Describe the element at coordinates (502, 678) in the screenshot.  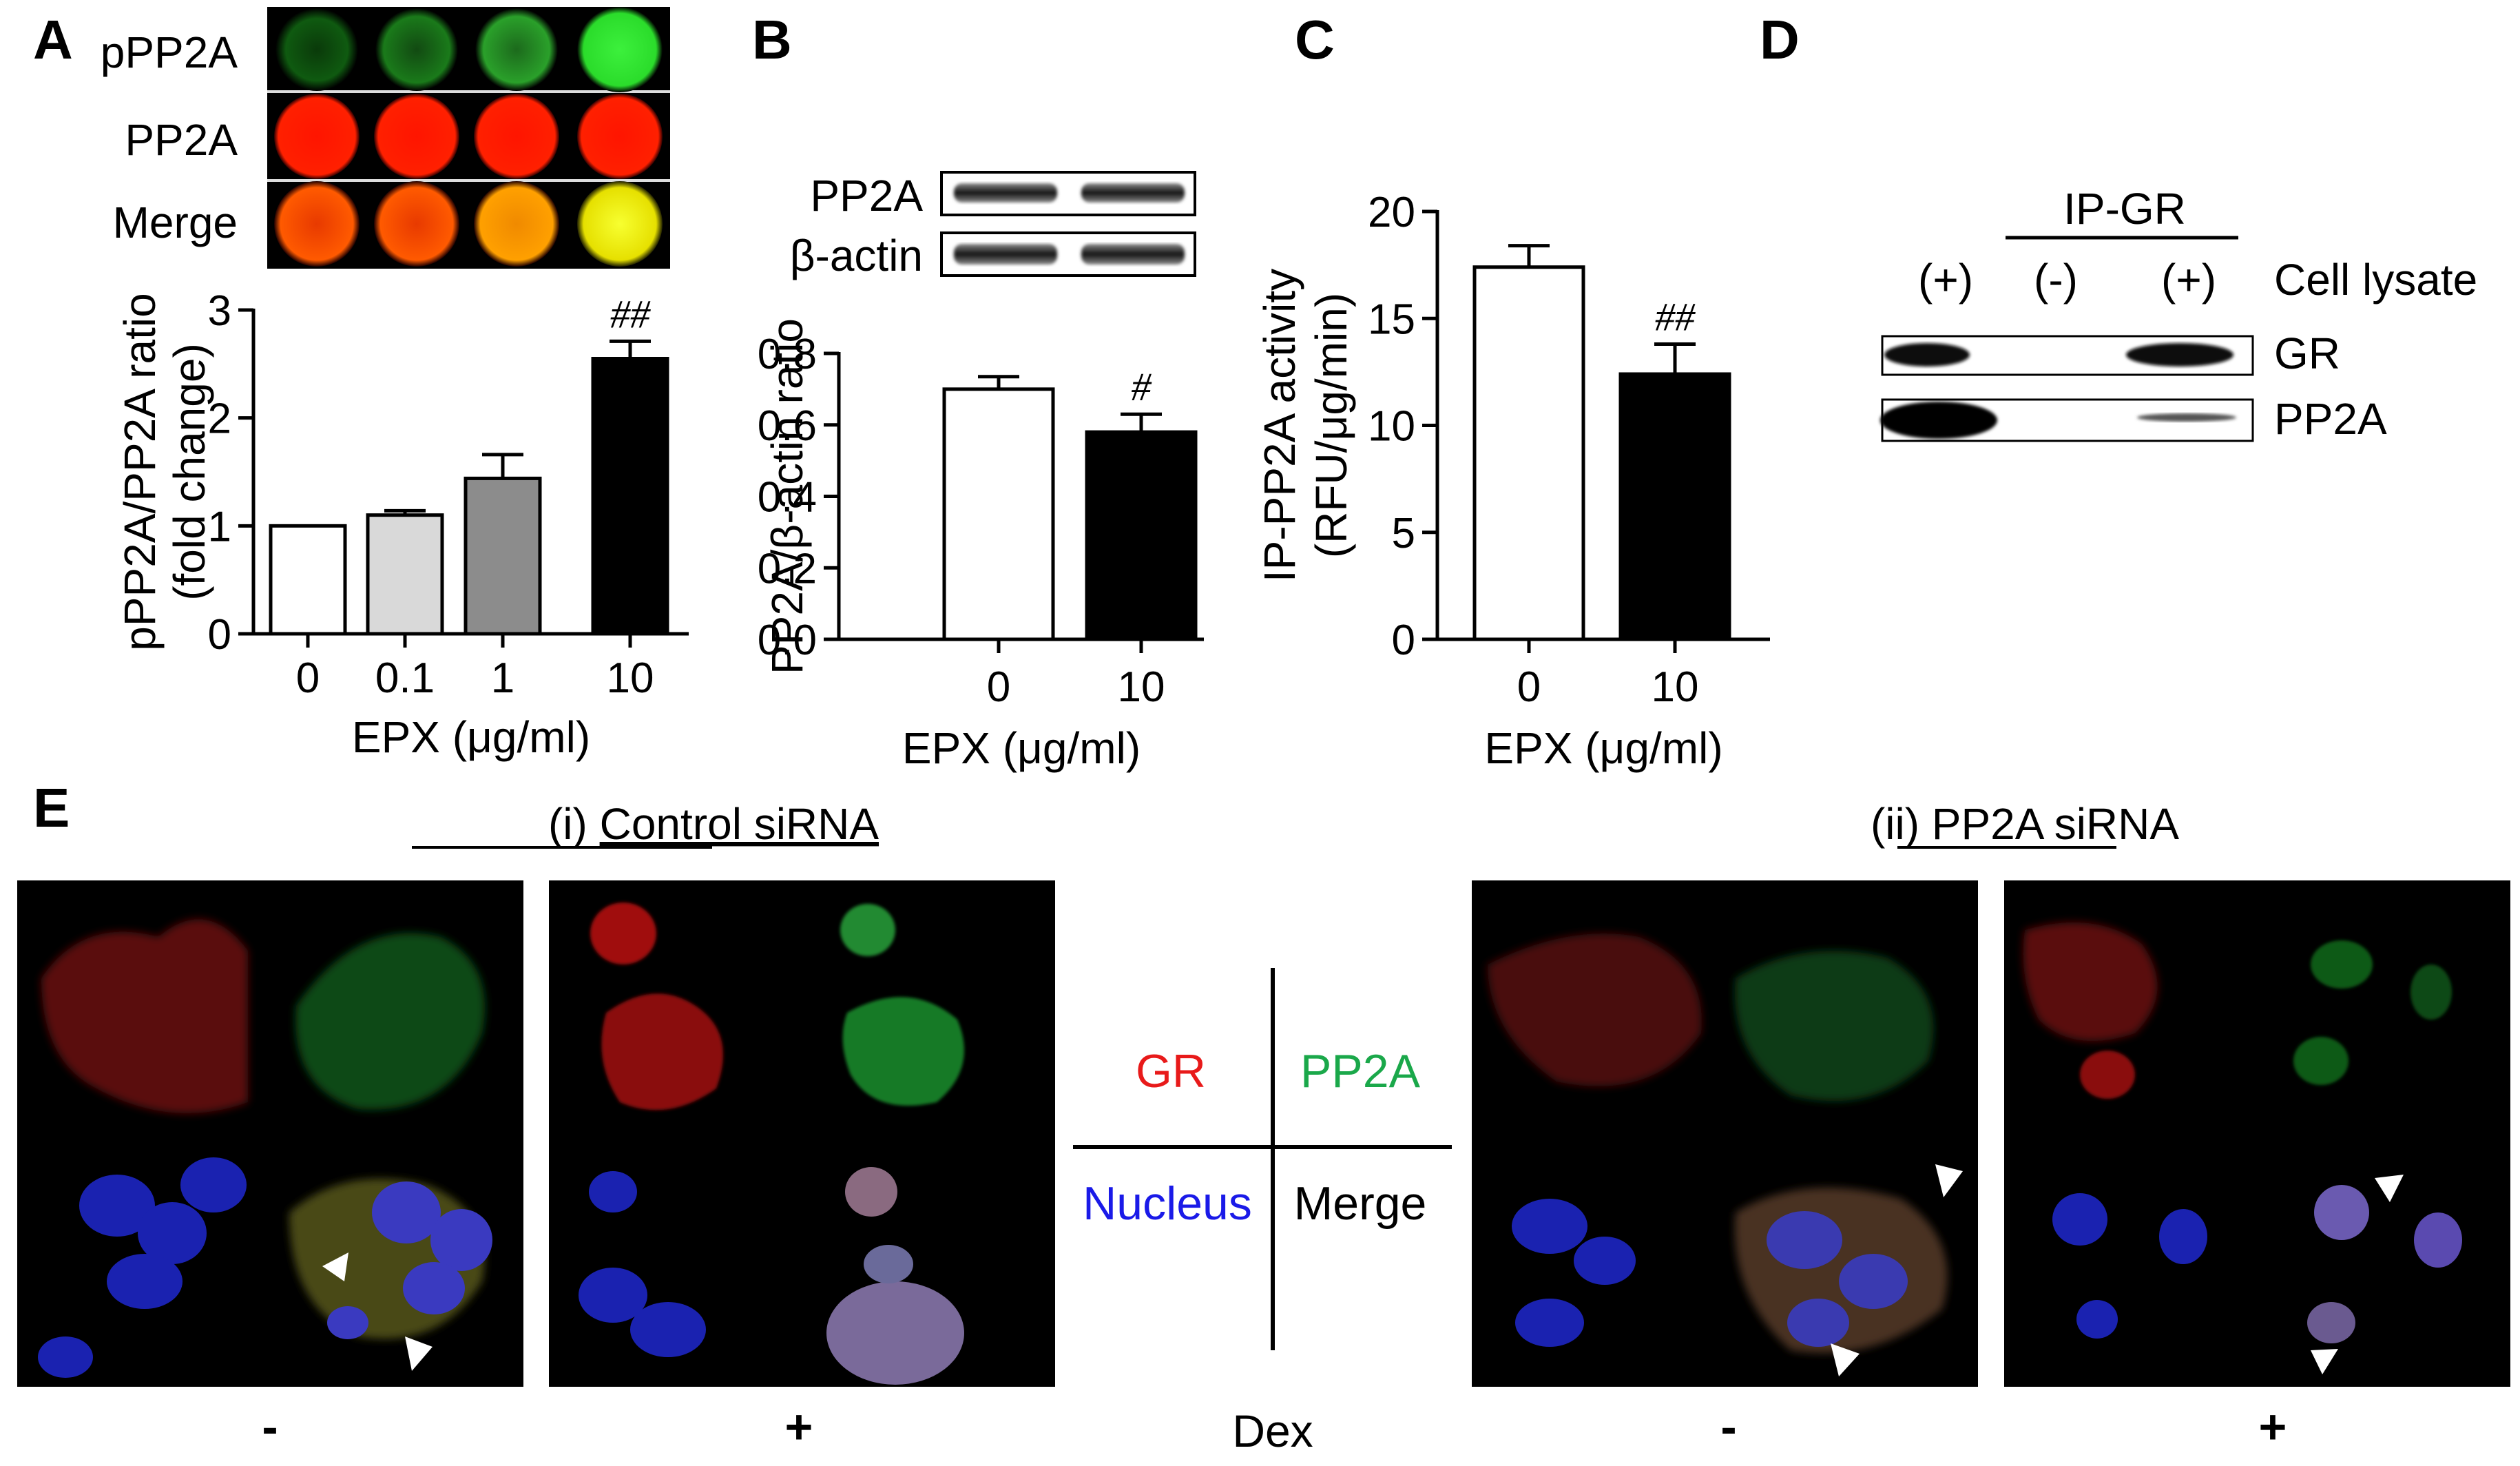
I see `x-tick-label: 1` at that location.